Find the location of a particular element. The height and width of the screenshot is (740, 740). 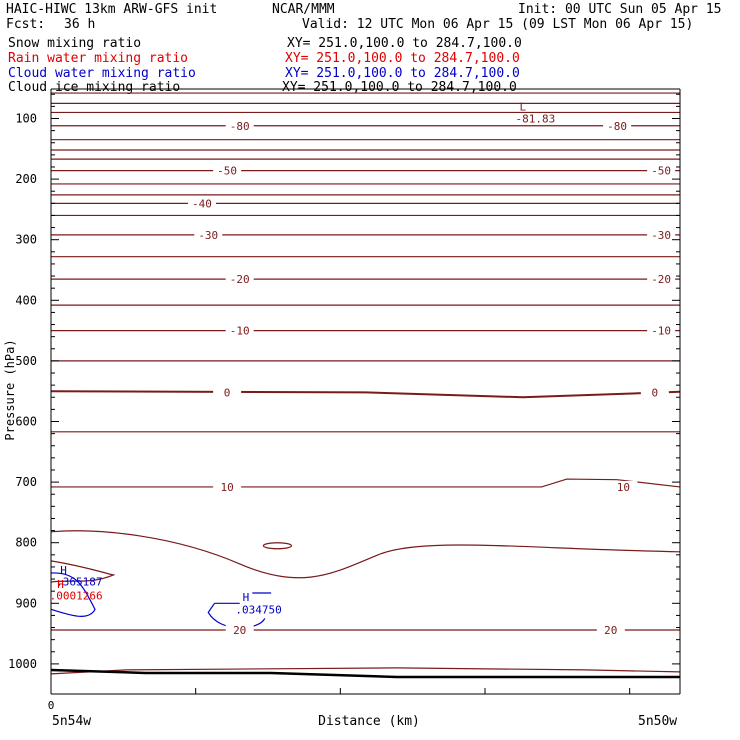

field-xy-rain: XY= 251.0,100.0 to 284.7,100.0 is located at coordinates (402, 58).